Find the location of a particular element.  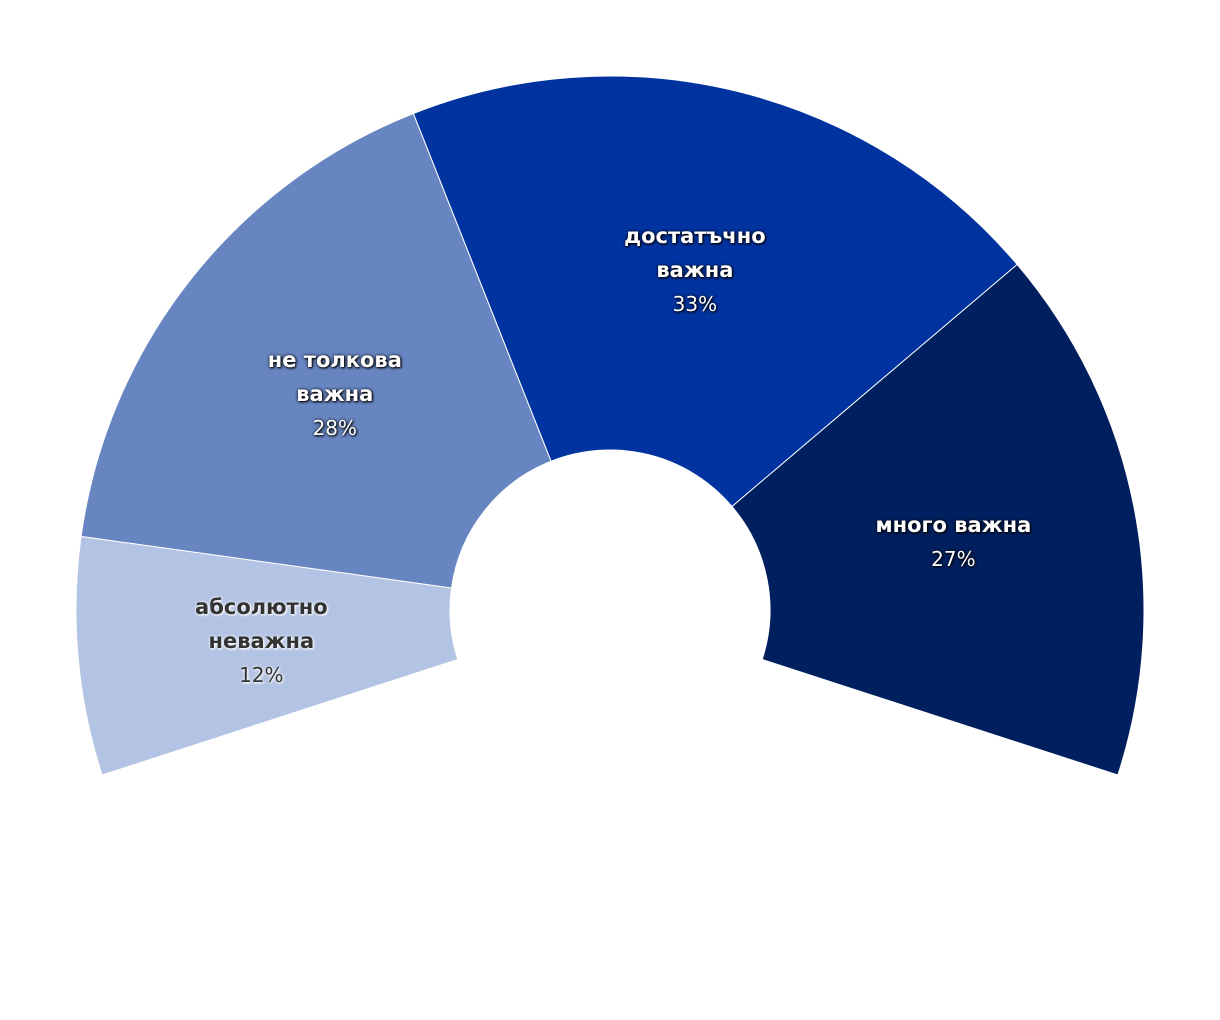

category-label: не толкова важна is located at coordinates (334, 376).